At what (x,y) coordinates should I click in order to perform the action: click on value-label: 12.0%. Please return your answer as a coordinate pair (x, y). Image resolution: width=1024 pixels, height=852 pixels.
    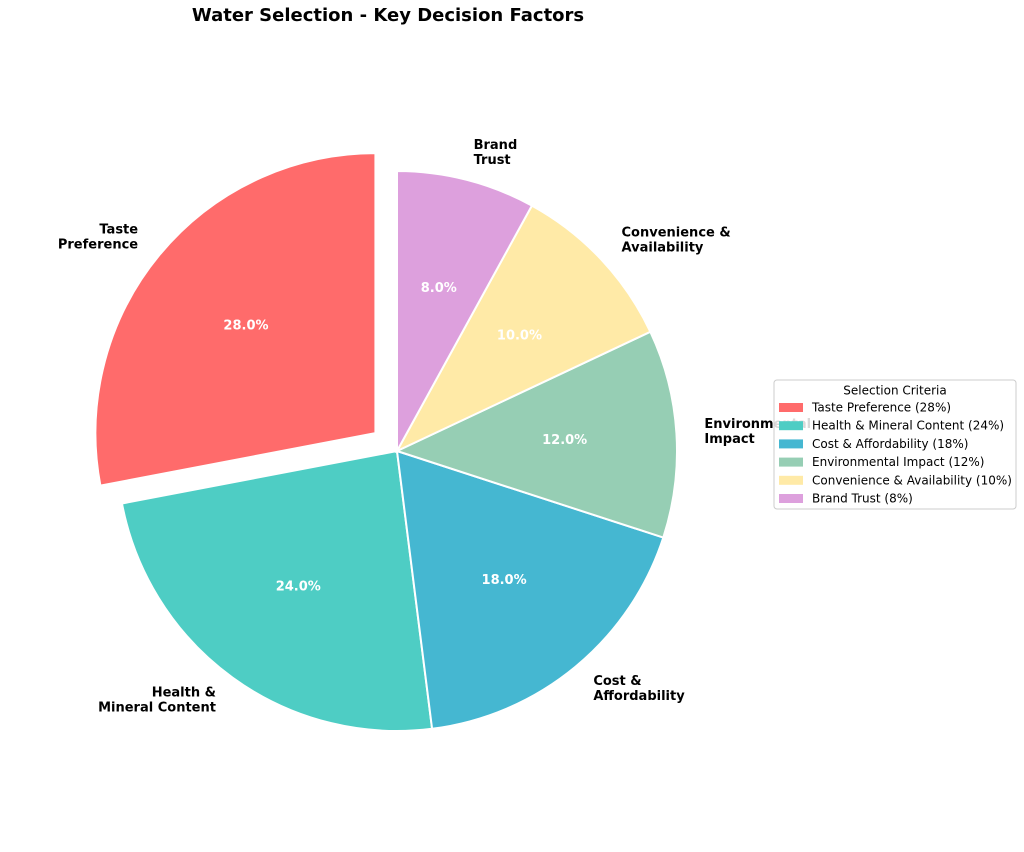
    Looking at the image, I should click on (564, 440).